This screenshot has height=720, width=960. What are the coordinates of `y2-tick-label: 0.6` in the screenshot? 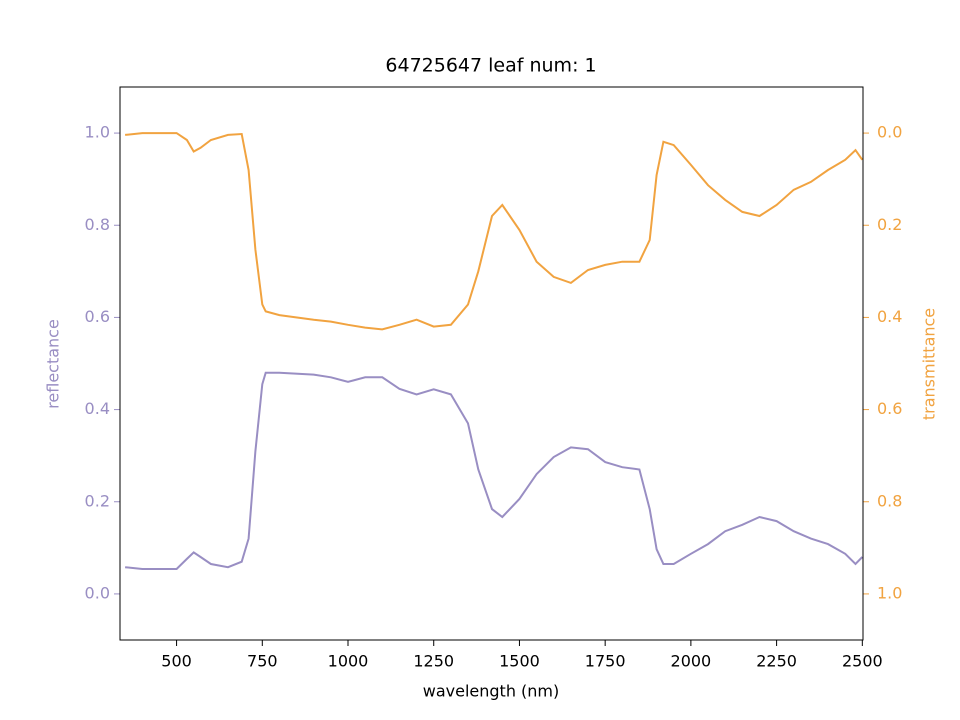 It's located at (889, 408).